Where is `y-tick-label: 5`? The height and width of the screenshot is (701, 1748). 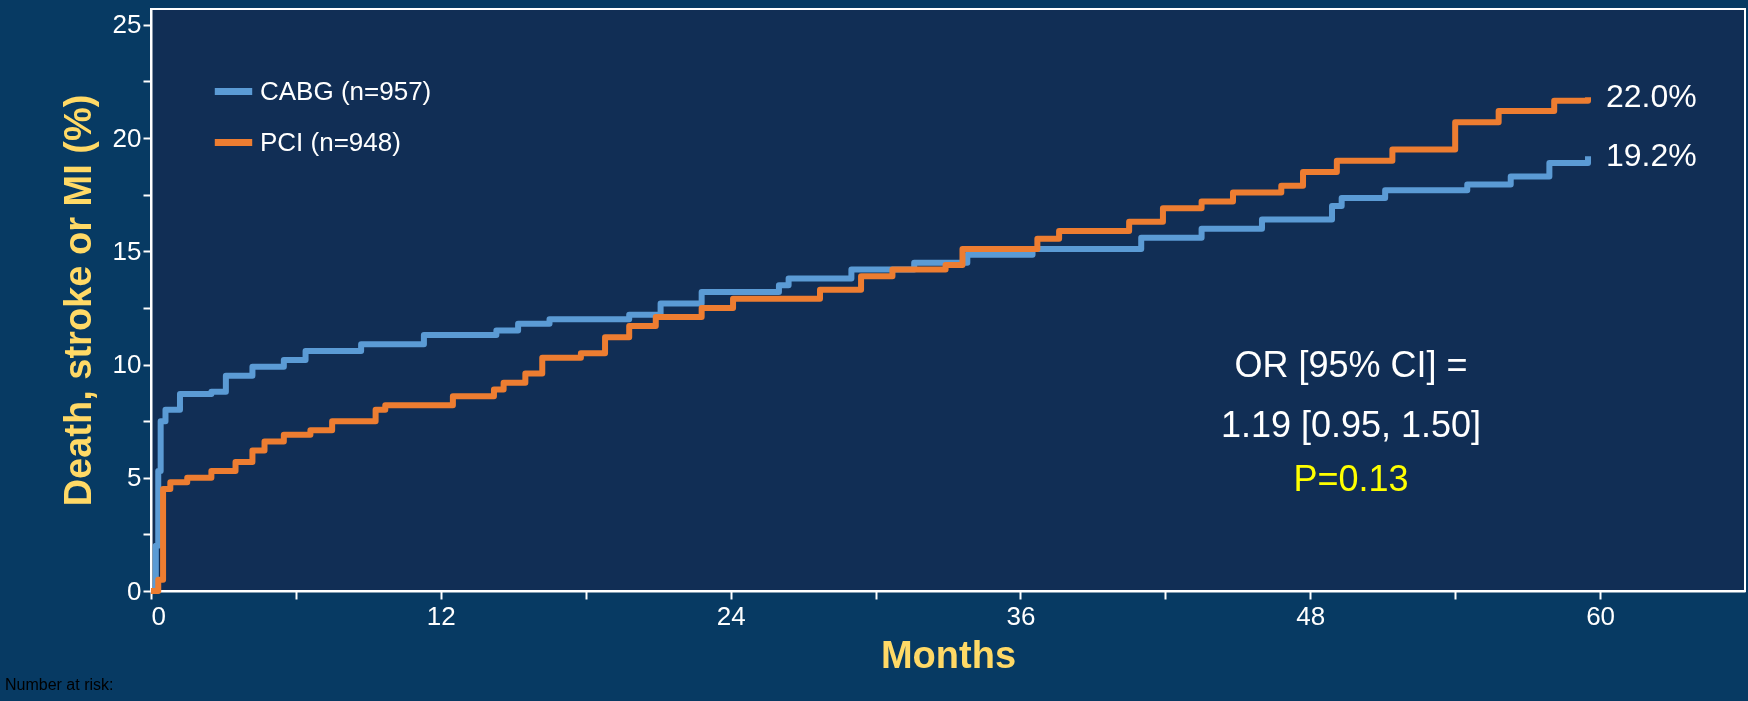
y-tick-label: 5 is located at coordinates (134, 477).